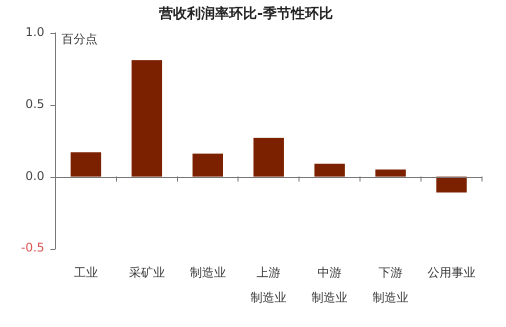 This screenshot has height=327, width=506. What do you see at coordinates (34, 103) in the screenshot?
I see `y-tick-label: 0.5` at bounding box center [34, 103].